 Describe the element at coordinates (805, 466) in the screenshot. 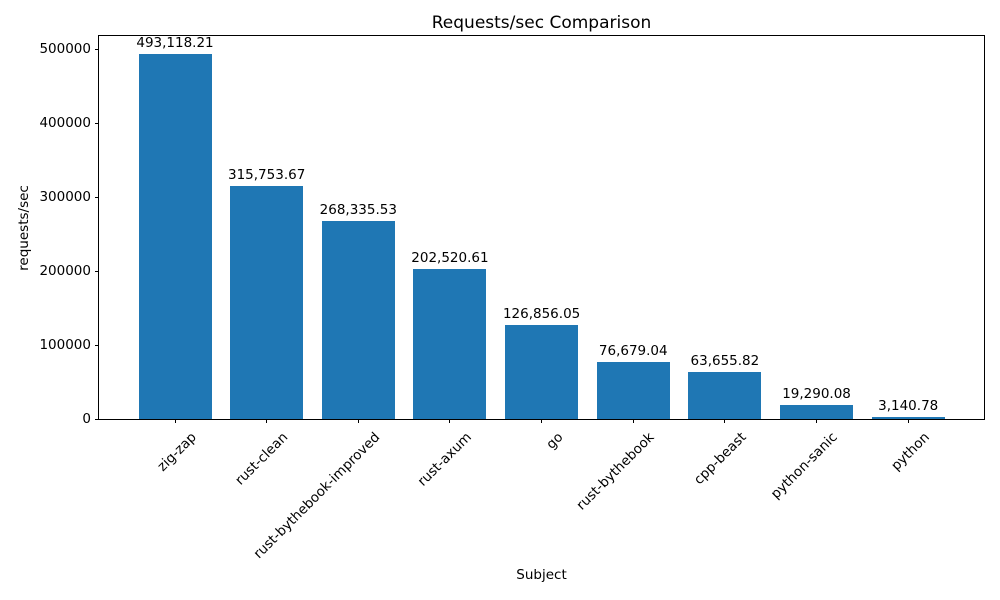

I see `x-tick-label: python-sanic` at that location.